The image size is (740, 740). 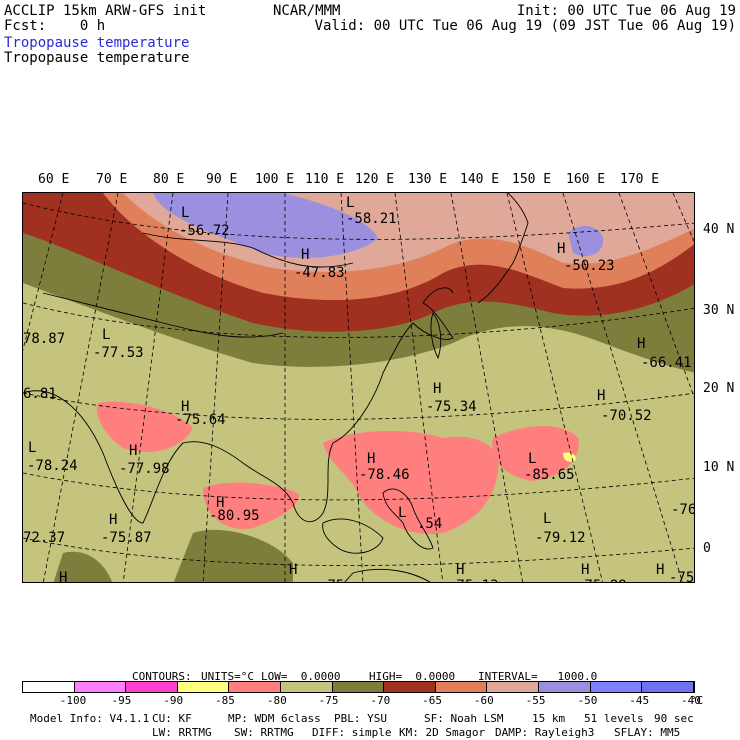 What do you see at coordinates (601, 580) in the screenshot?
I see `extremum-value: -75.88` at bounding box center [601, 580].